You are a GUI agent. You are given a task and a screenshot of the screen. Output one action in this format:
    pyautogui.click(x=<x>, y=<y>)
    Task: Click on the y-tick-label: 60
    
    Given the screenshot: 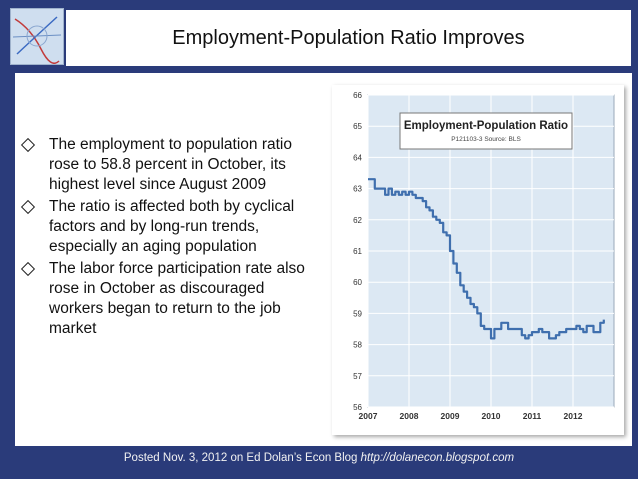 What is the action you would take?
    pyautogui.click(x=357, y=282)
    